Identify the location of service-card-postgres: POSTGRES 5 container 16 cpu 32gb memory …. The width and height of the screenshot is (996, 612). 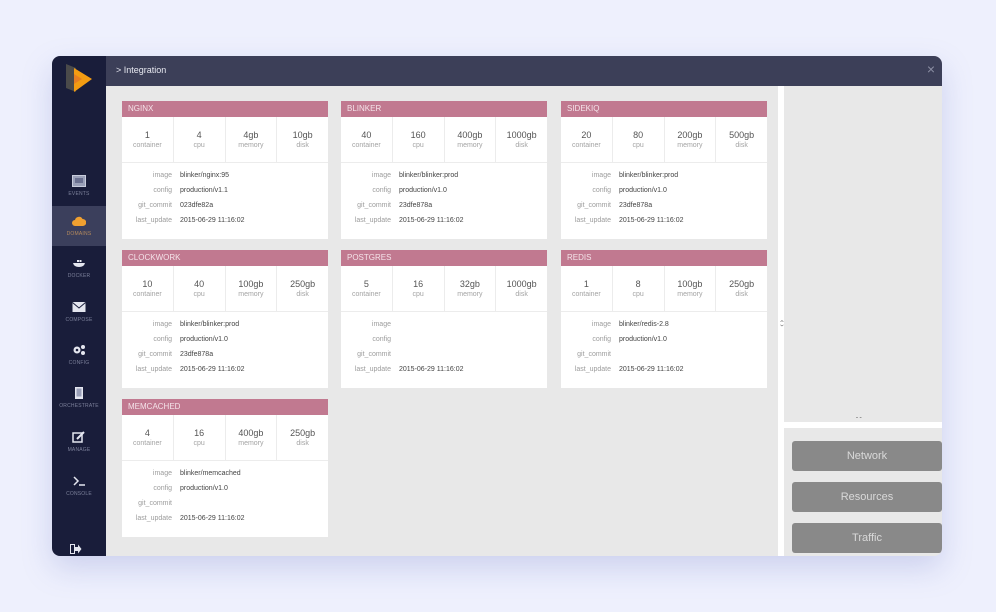
(444, 319).